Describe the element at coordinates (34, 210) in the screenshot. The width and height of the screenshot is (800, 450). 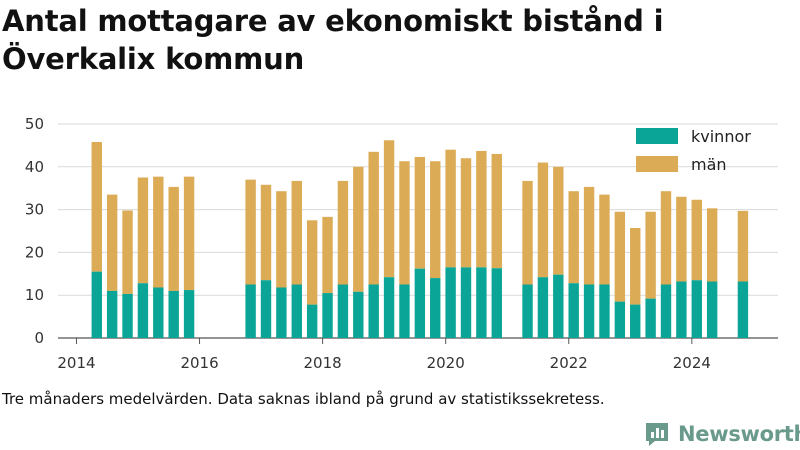
I see `y-tick-label: 30` at that location.